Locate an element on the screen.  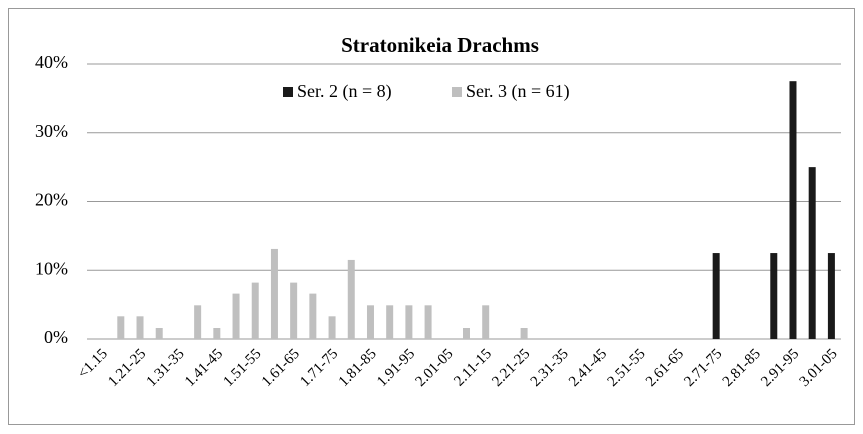
legend-label: Ser. 2 (n = 8) is located at coordinates (344, 91).